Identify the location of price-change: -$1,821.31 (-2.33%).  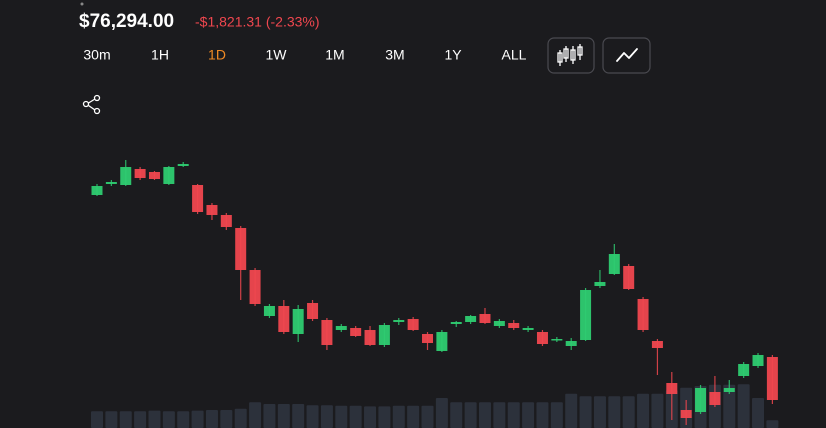
(257, 22).